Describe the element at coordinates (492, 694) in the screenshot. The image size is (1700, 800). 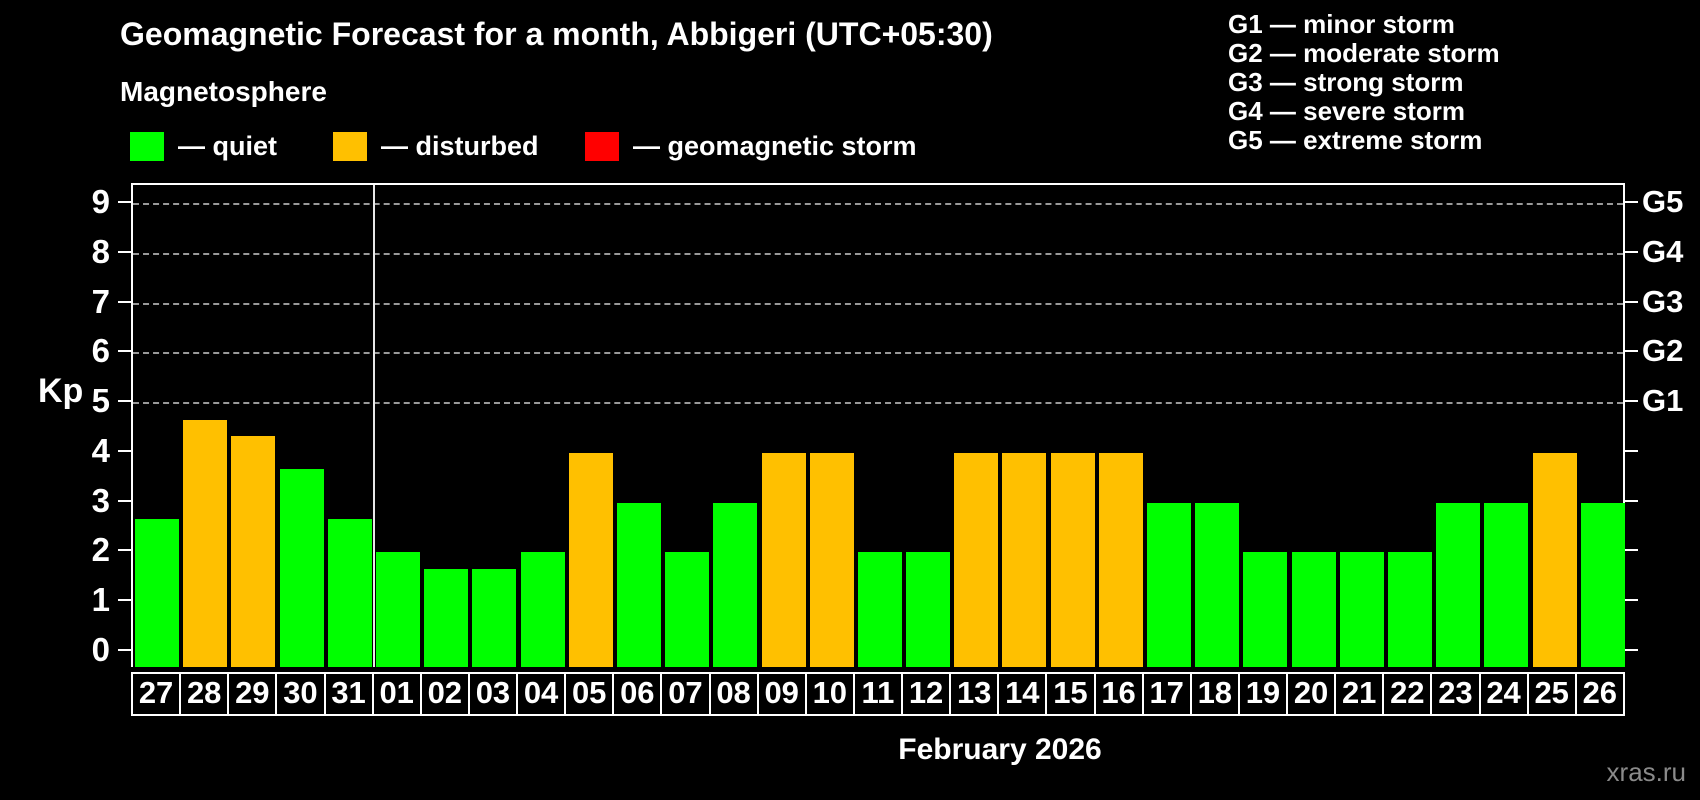
I see `day-label-03: 03` at that location.